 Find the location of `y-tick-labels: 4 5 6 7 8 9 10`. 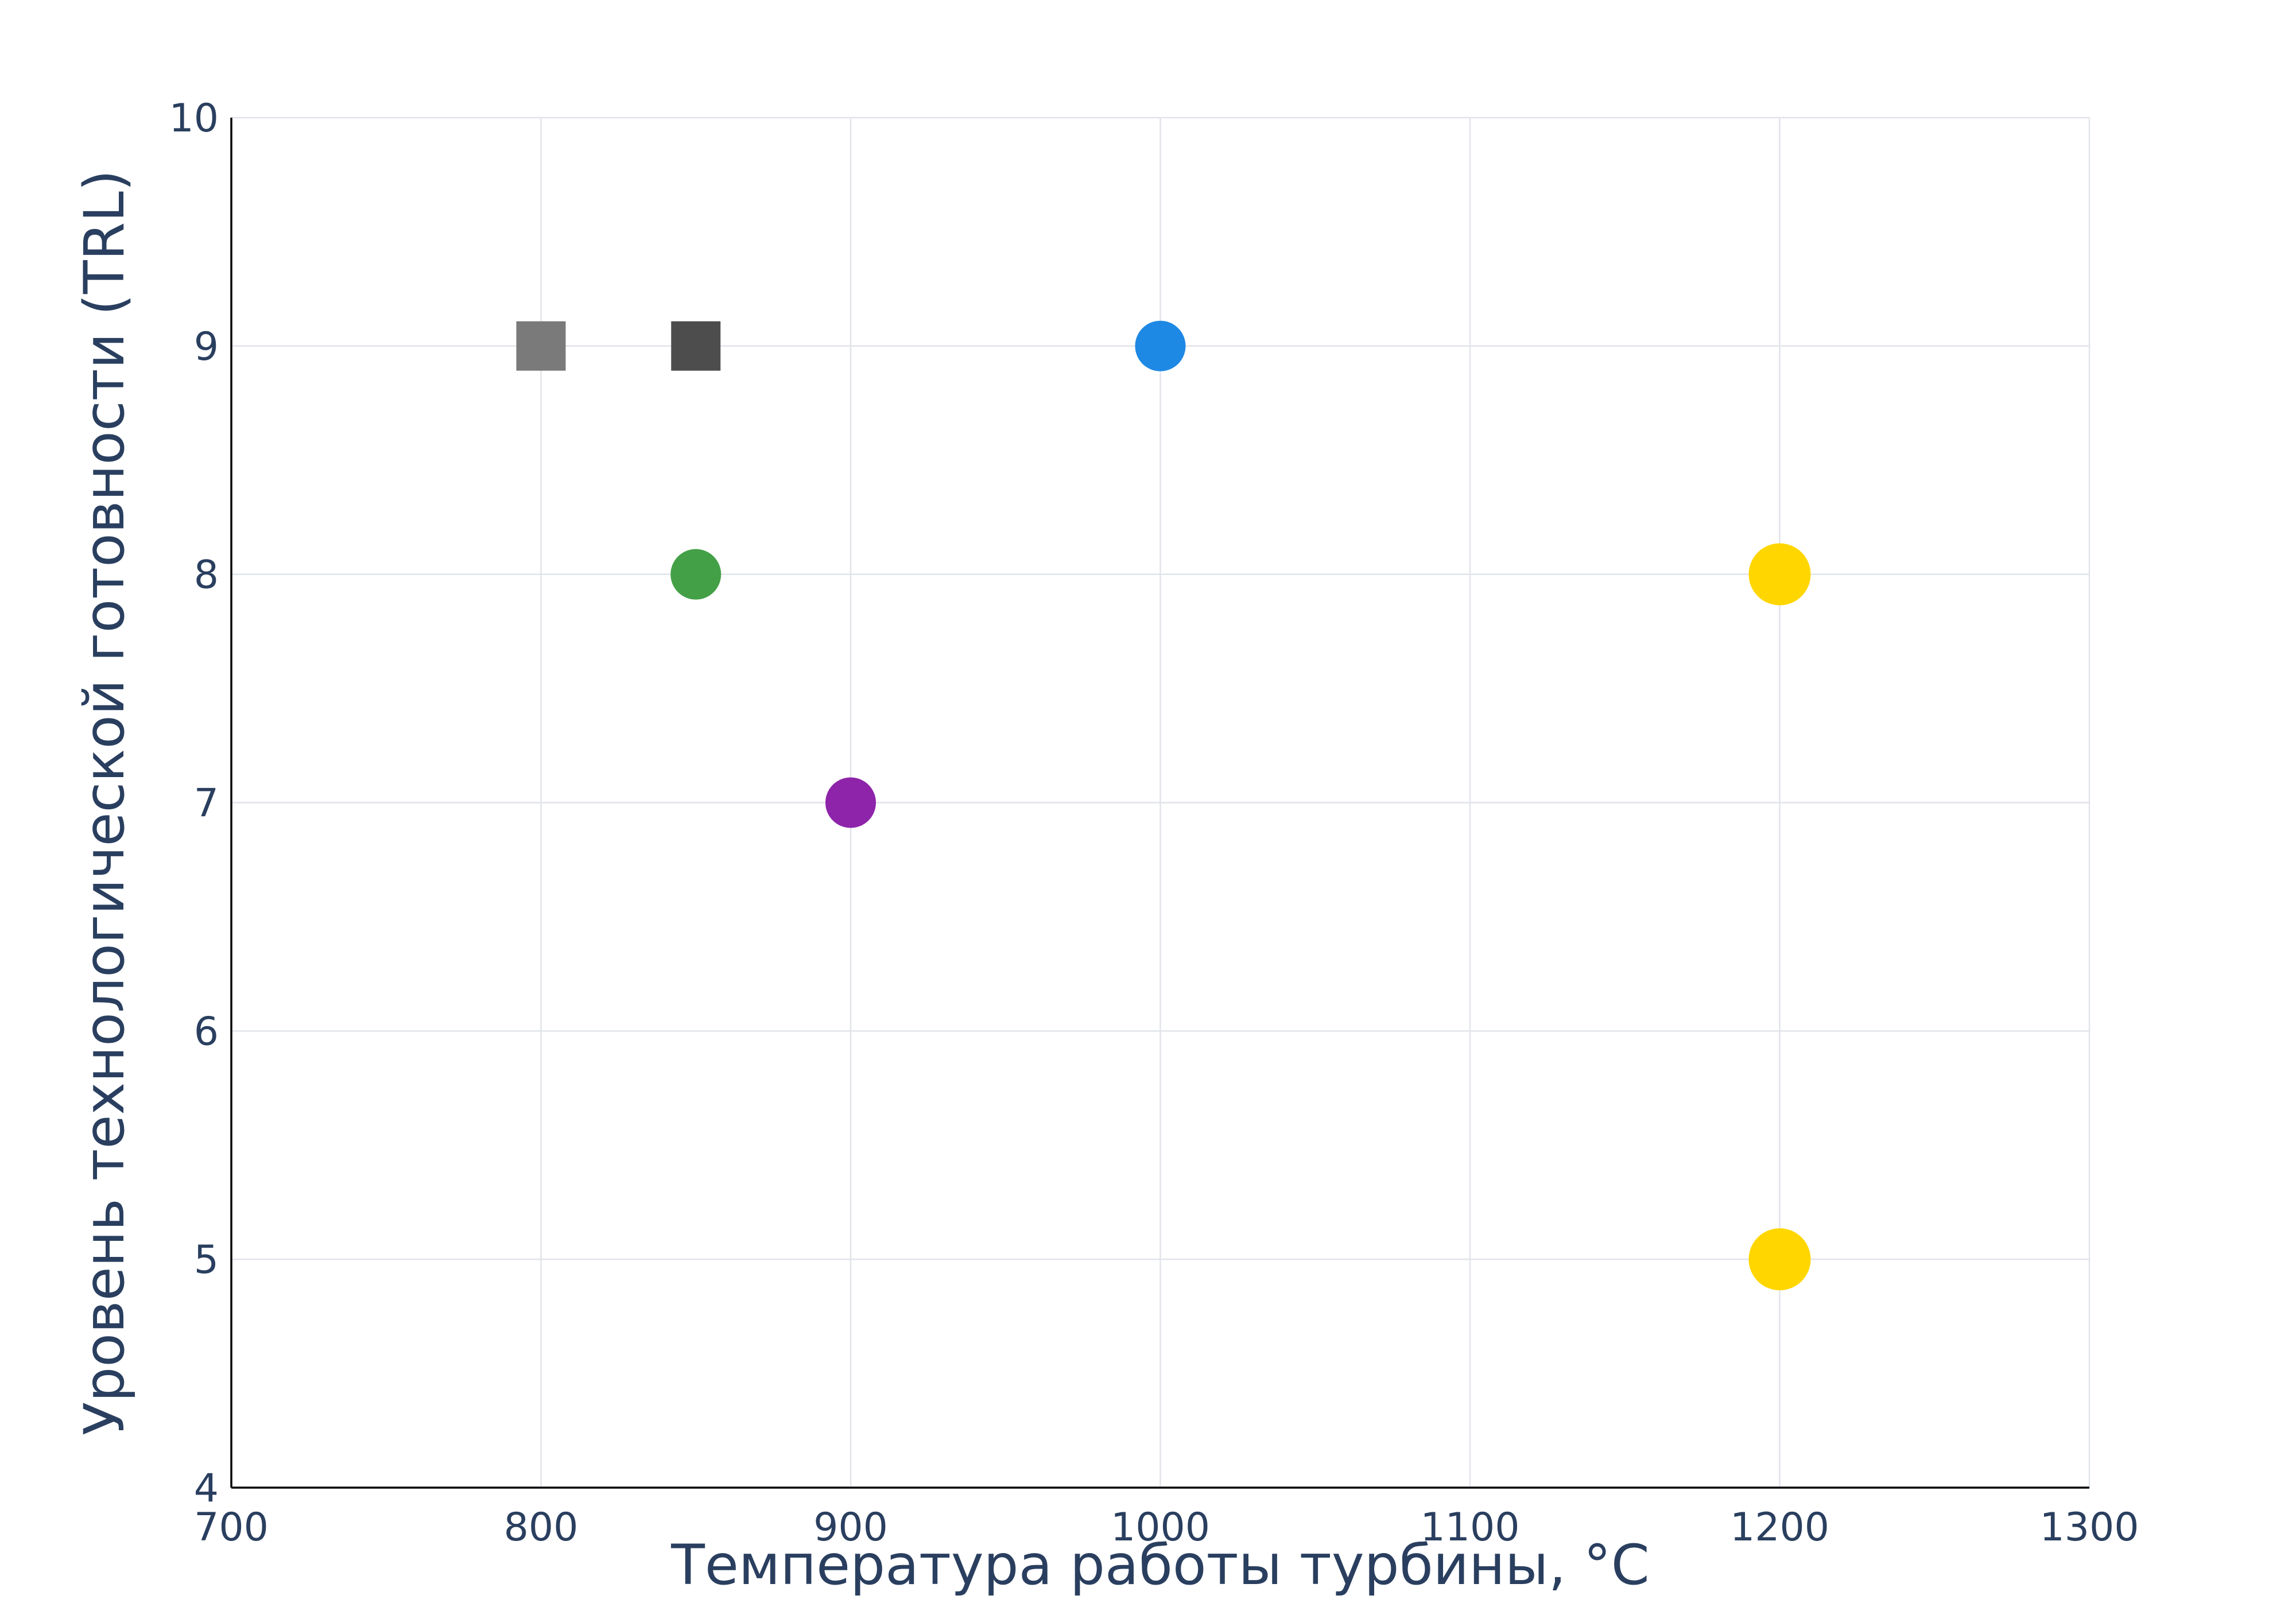

y-tick-labels: 4 5 6 7 8 9 10 is located at coordinates (194, 803).